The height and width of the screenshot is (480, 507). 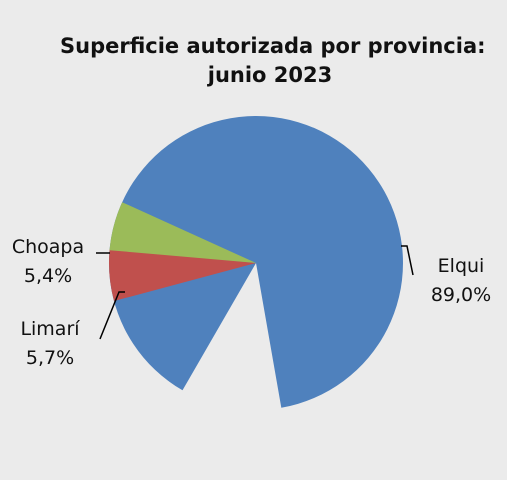 I want to click on data-label-choapa-value: 5,4%, so click(x=48, y=276).